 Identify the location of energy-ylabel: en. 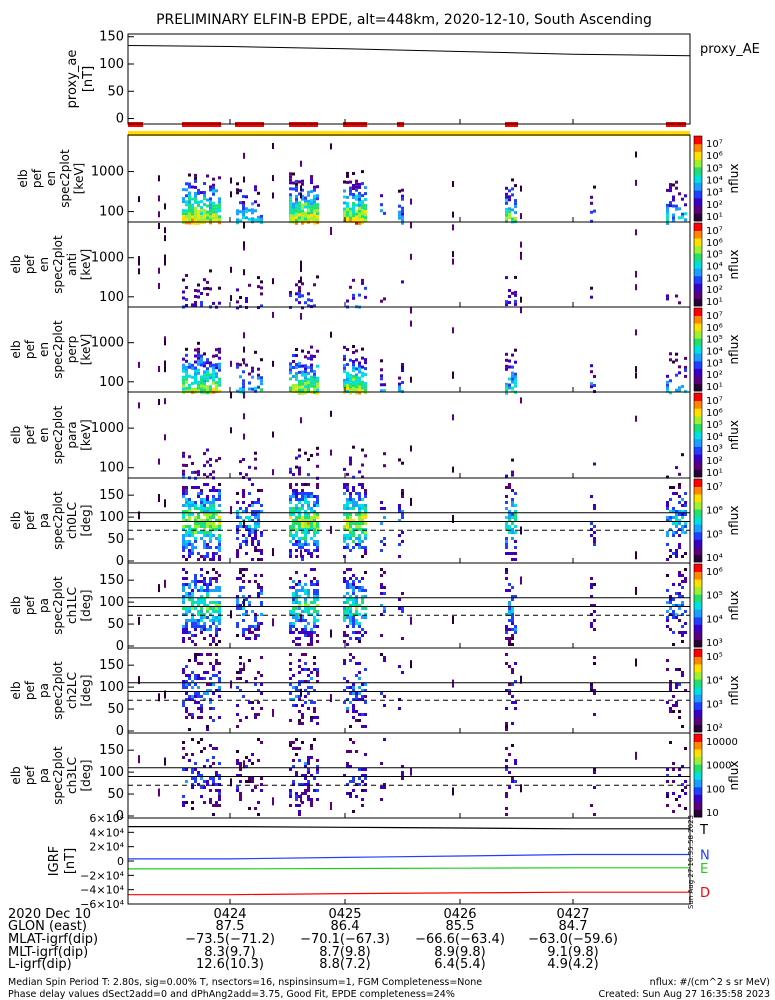
(44, 435).